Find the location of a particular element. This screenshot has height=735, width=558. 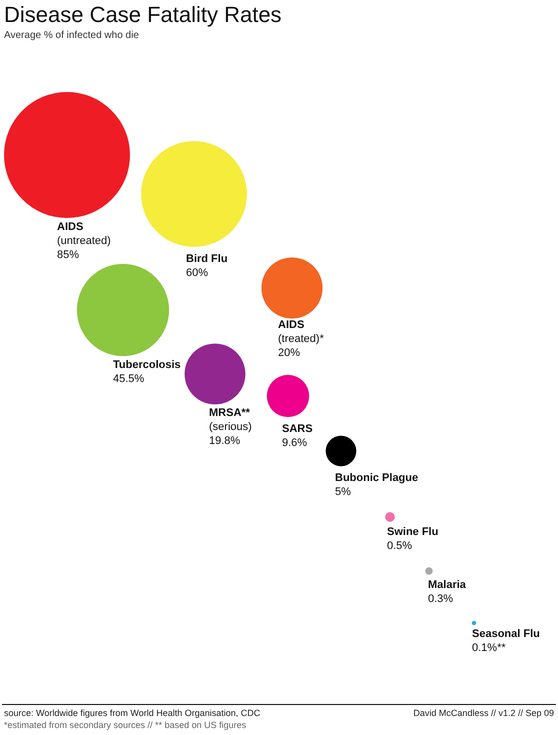

category-label: Swine Flu is located at coordinates (412, 532).